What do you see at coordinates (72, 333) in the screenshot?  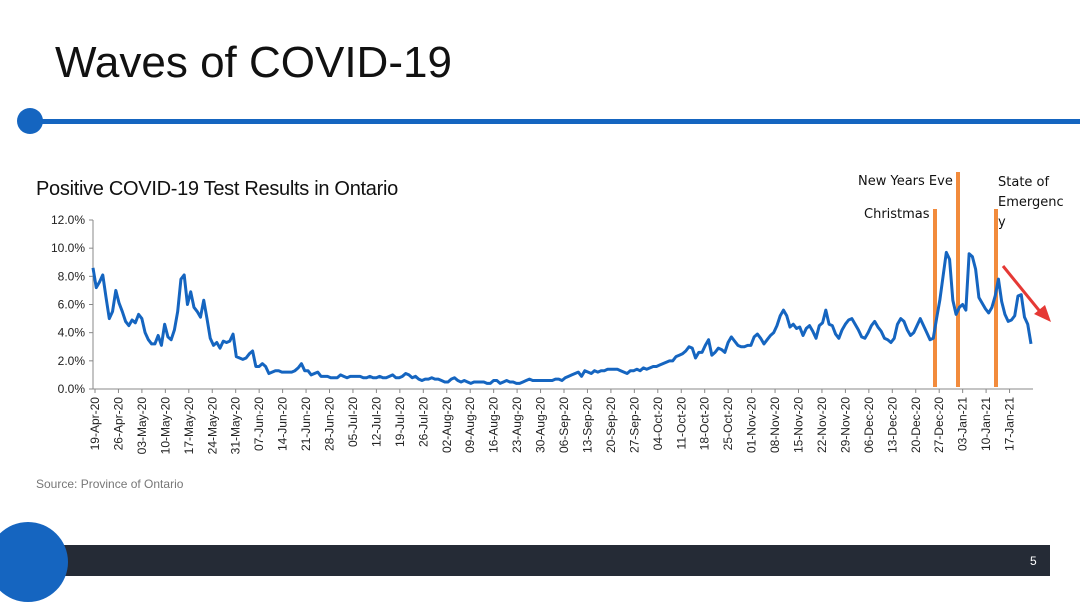 I see `y-tick-label: 4.0%` at bounding box center [72, 333].